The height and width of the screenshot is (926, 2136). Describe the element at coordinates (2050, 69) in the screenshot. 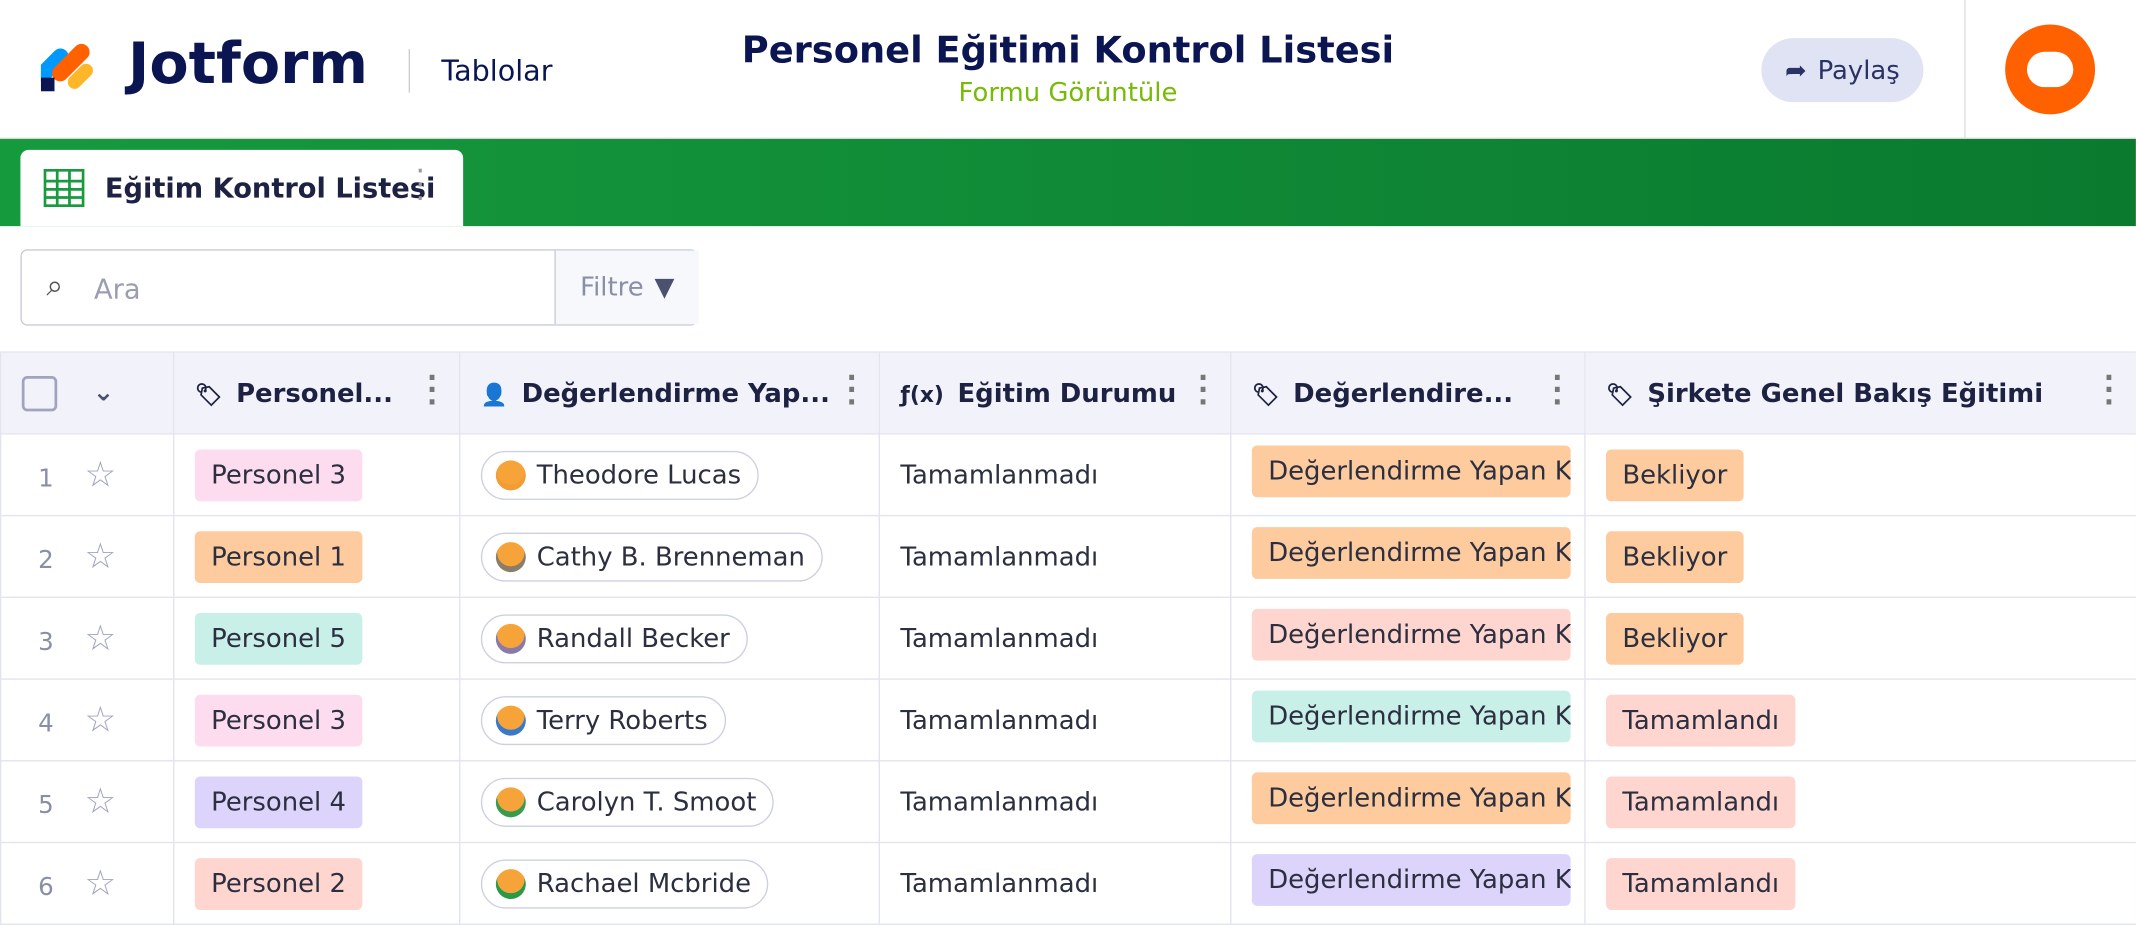

I see `profile-avatar` at that location.